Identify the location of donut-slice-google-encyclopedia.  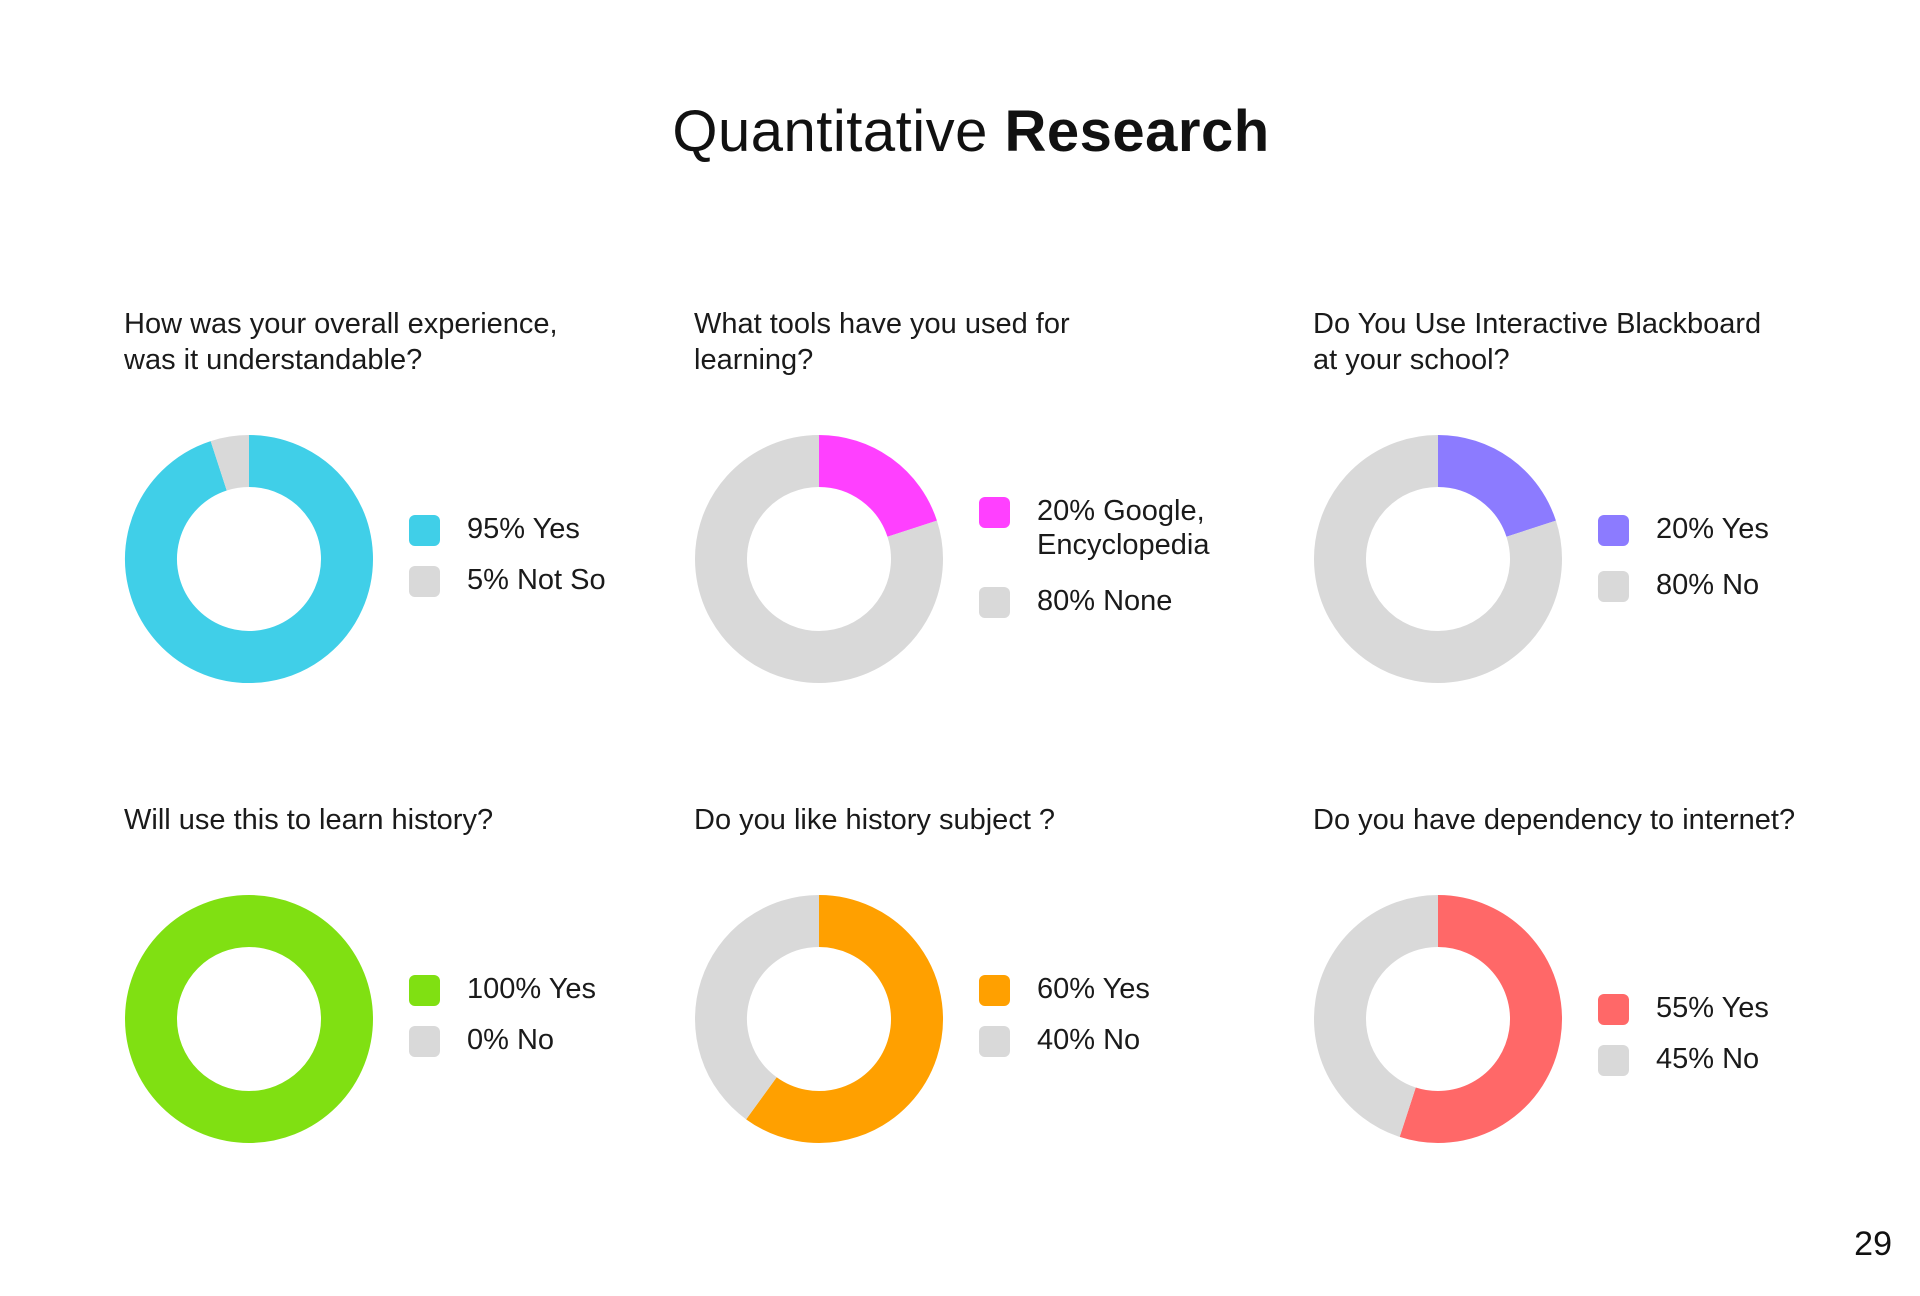
(877, 486).